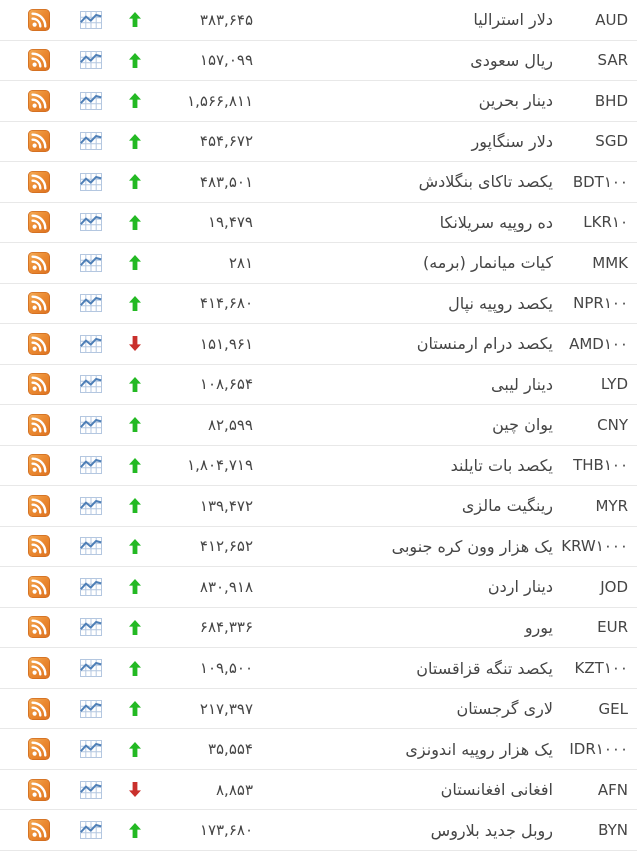  Describe the element at coordinates (318, 547) in the screenshot. I see `currency-row: ۴۱۲,۶۵۲ یک هزار وون کره جنوبی KRW۱۰۰۰` at that location.